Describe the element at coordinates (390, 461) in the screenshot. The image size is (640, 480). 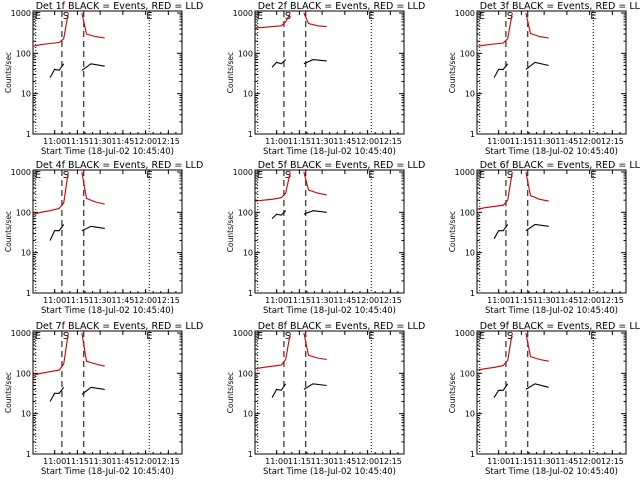
I see `x-tick-label: 12:15` at that location.